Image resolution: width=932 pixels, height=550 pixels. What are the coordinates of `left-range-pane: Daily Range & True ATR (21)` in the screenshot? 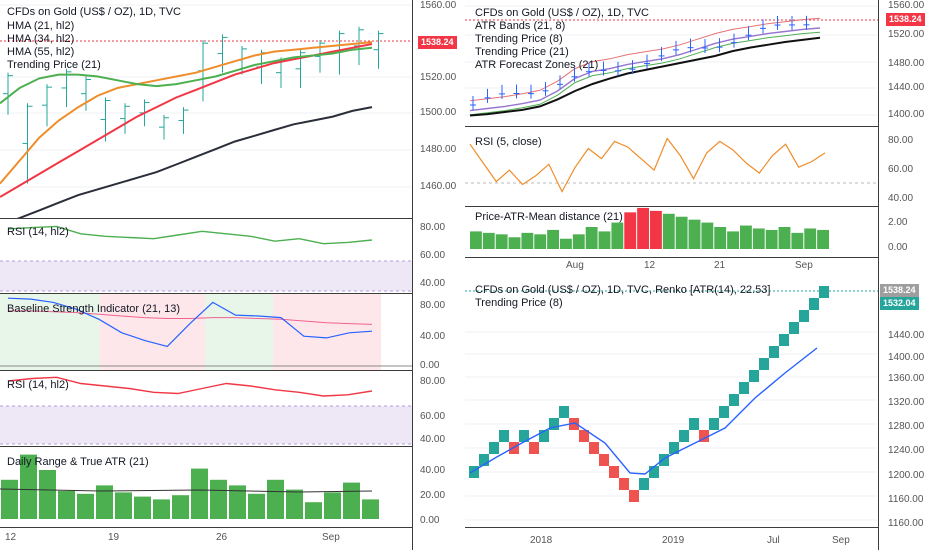 It's located at (206, 487).